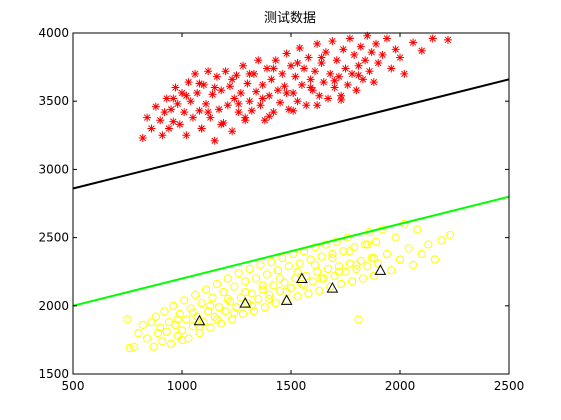 The width and height of the screenshot is (561, 420). What do you see at coordinates (73, 386) in the screenshot?
I see `x-tick-label: 500` at bounding box center [73, 386].